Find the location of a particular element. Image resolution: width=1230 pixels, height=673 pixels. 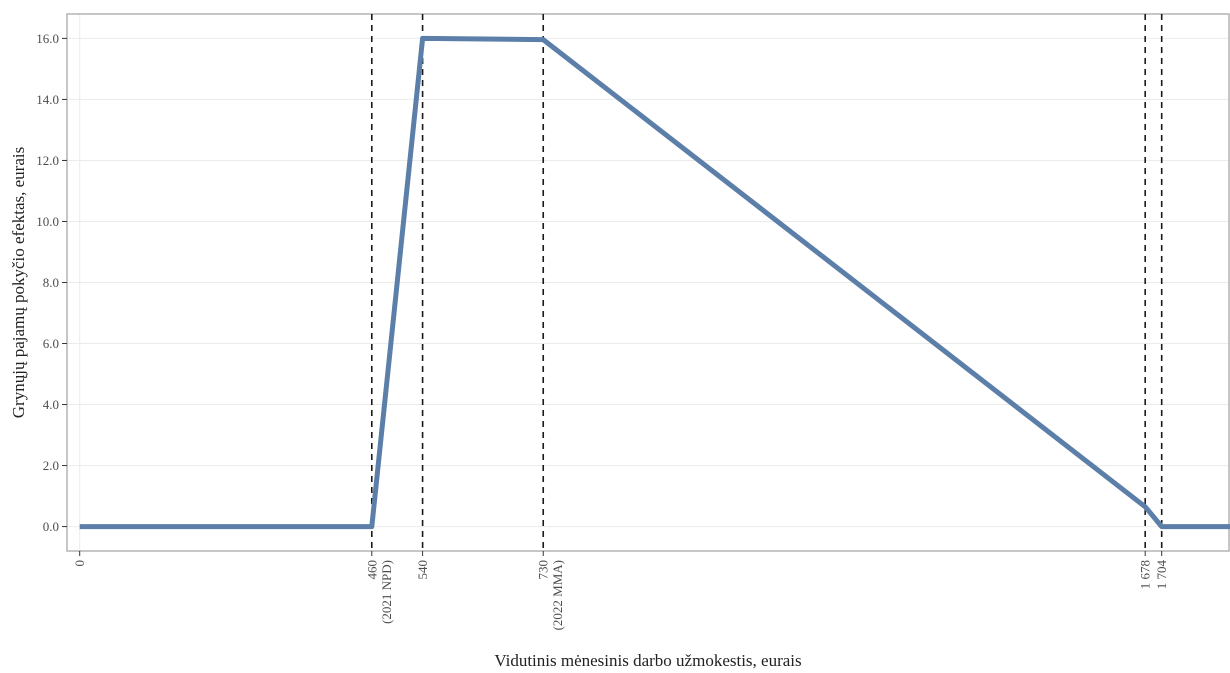

y-tick-label: 14.0 is located at coordinates (47, 99).